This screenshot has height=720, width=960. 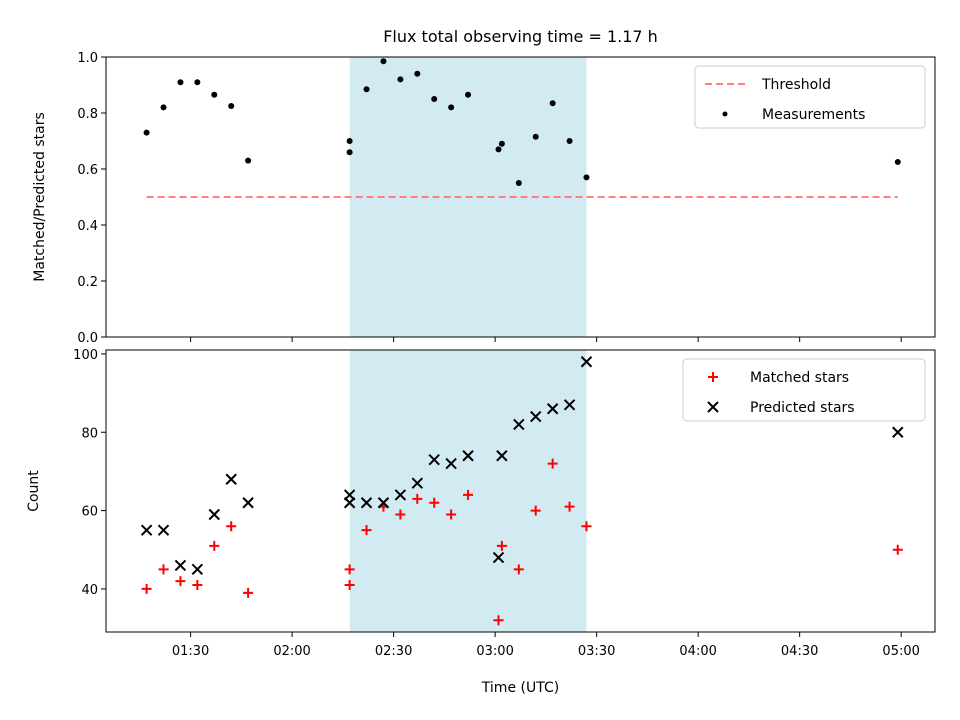 I want to click on y-tick-label: 1.0, so click(x=87, y=58).